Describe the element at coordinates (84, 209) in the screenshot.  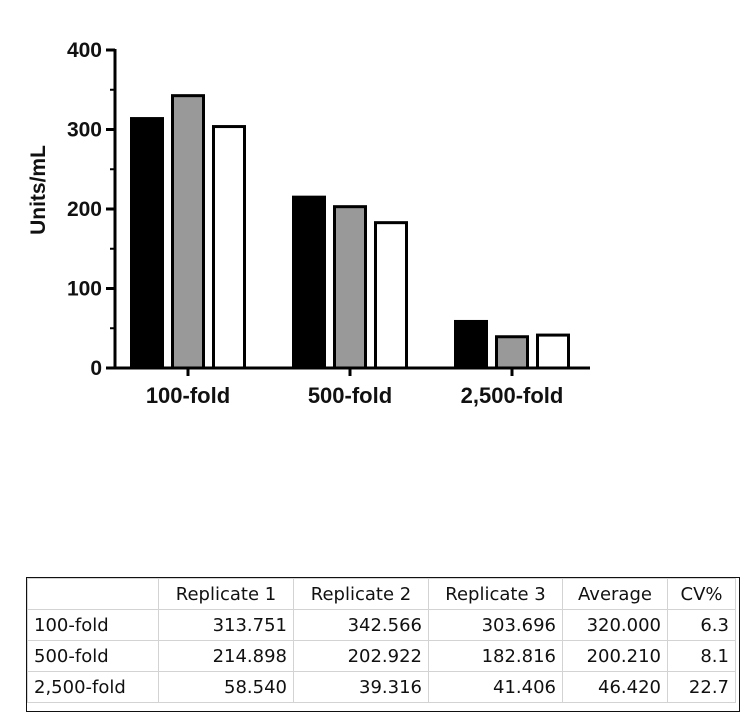
I see `y-tick-label: 200` at that location.